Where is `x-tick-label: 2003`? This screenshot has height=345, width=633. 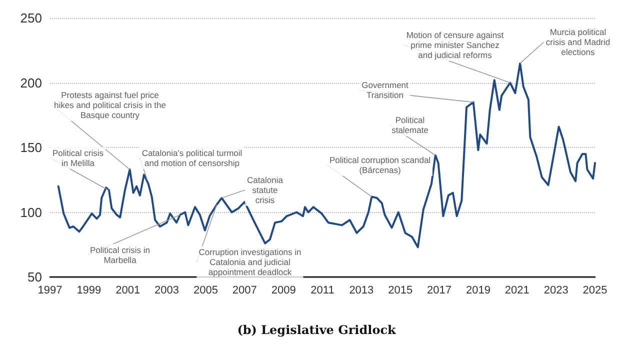
x-tick-label: 2003 is located at coordinates (167, 290).